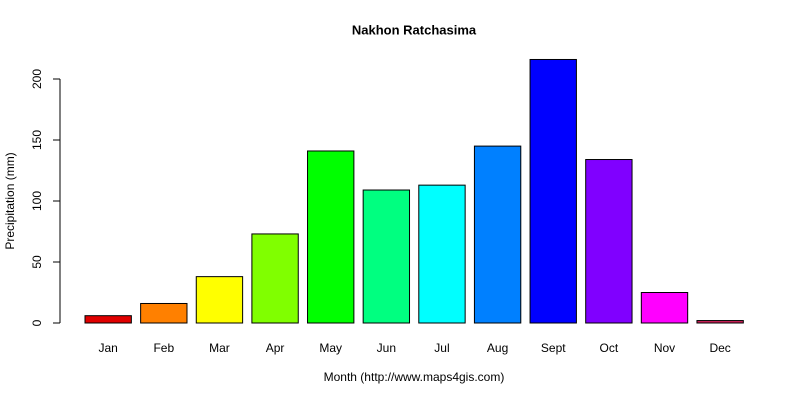  I want to click on x-tick-label: Jul, so click(441, 348).